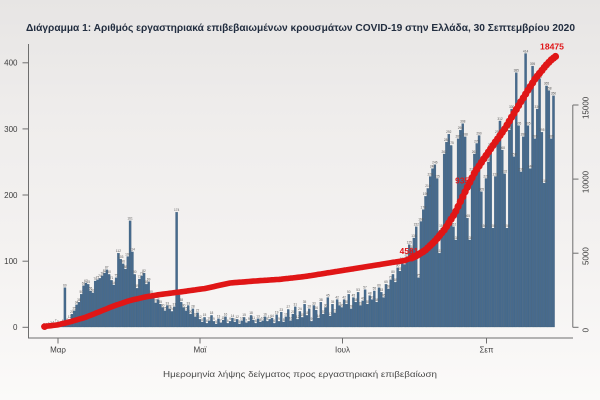 The width and height of the screenshot is (600, 400). What do you see at coordinates (11, 261) in the screenshot?
I see `svg-text: 100` at bounding box center [11, 261].